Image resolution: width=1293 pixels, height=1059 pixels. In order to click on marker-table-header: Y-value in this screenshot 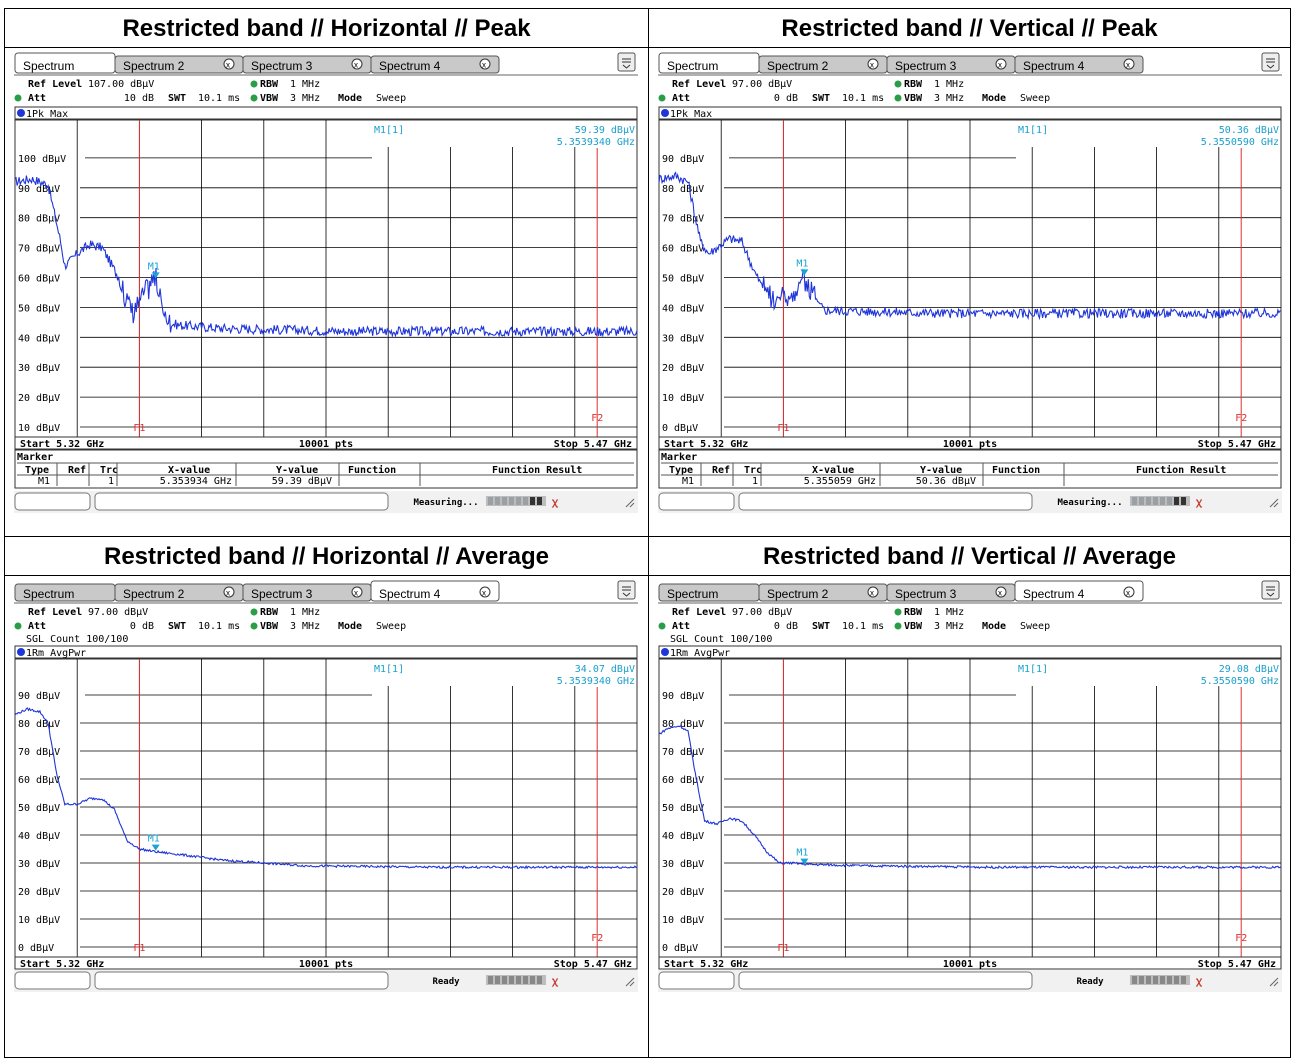, I will do `click(941, 470)`.